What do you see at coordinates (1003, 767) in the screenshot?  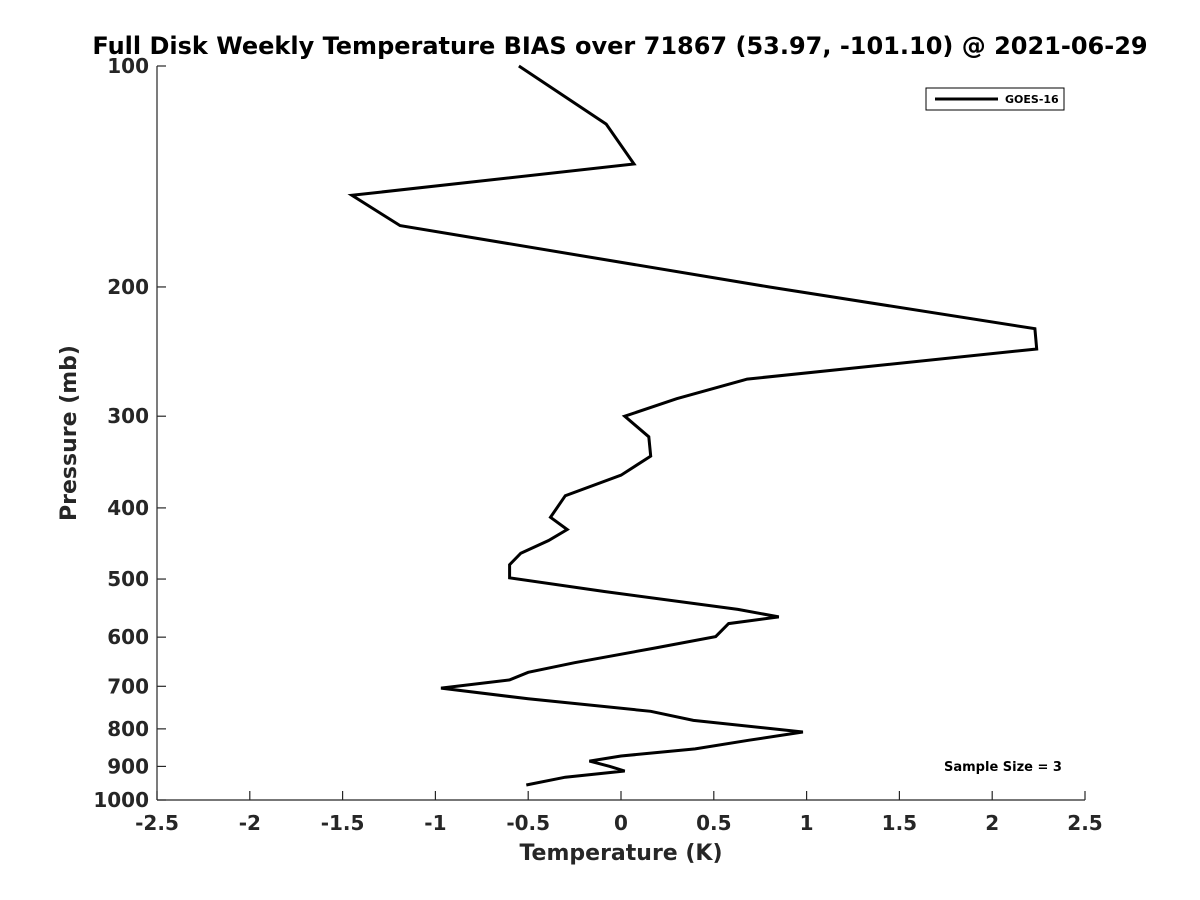 I see `sample-size-annotation: Sample Size = 3` at bounding box center [1003, 767].